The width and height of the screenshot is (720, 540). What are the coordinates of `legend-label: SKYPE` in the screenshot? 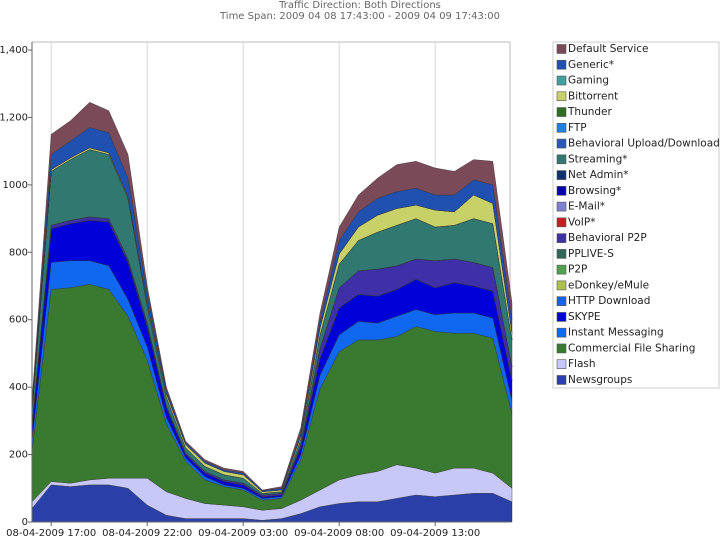 It's located at (584, 317).